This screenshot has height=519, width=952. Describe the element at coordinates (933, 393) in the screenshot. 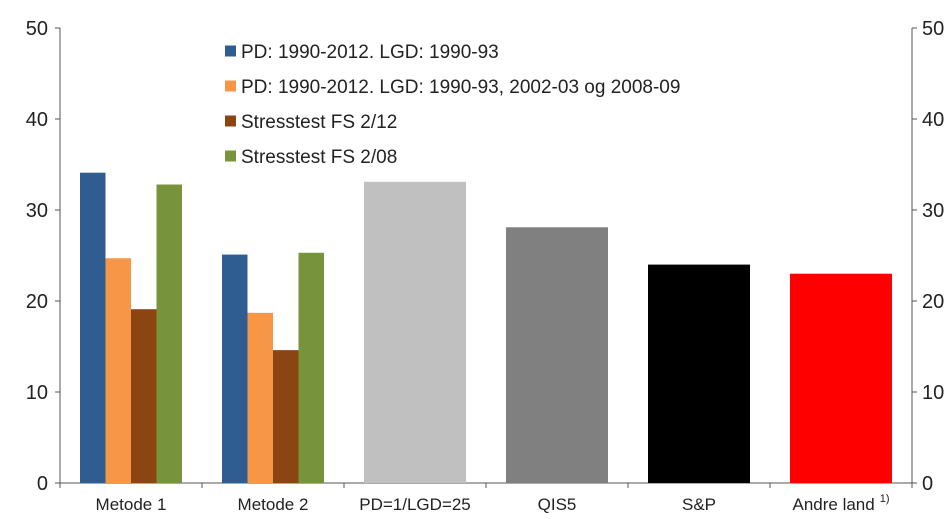

I see `y-tick-label-right: 10` at that location.